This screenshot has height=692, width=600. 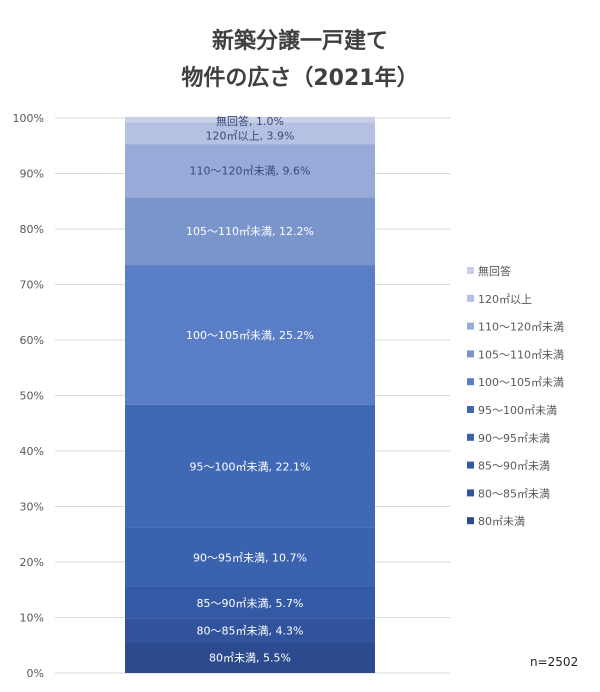 What do you see at coordinates (32, 507) in the screenshot?
I see `y-tick-label: 30%` at bounding box center [32, 507].